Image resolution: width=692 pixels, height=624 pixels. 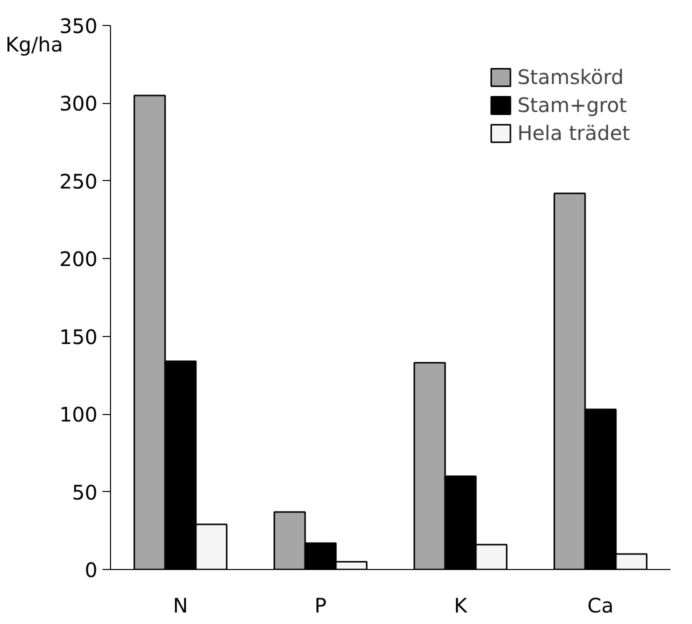 I want to click on x-tick-label: K, so click(x=461, y=606).